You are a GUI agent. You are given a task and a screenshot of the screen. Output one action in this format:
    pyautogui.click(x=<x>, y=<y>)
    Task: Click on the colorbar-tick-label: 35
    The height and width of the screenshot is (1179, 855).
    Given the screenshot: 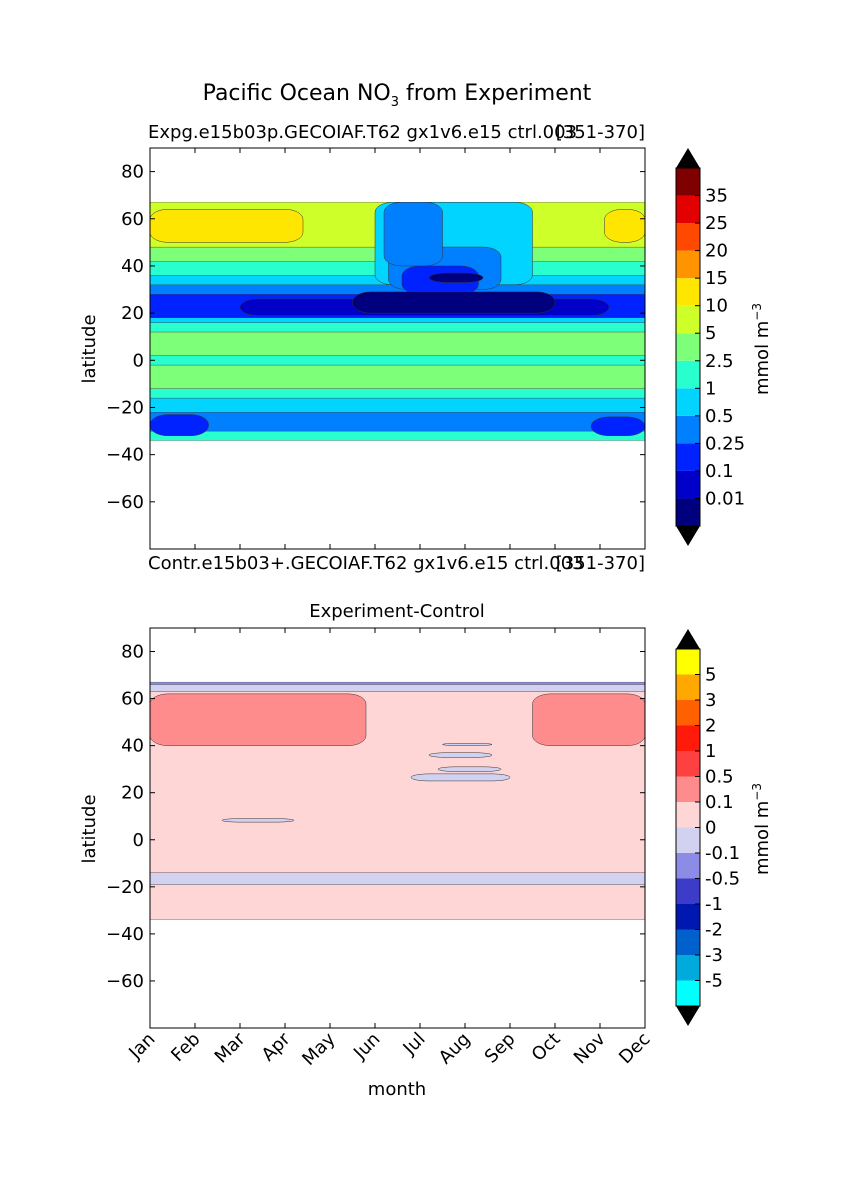 What is the action you would take?
    pyautogui.click(x=716, y=196)
    